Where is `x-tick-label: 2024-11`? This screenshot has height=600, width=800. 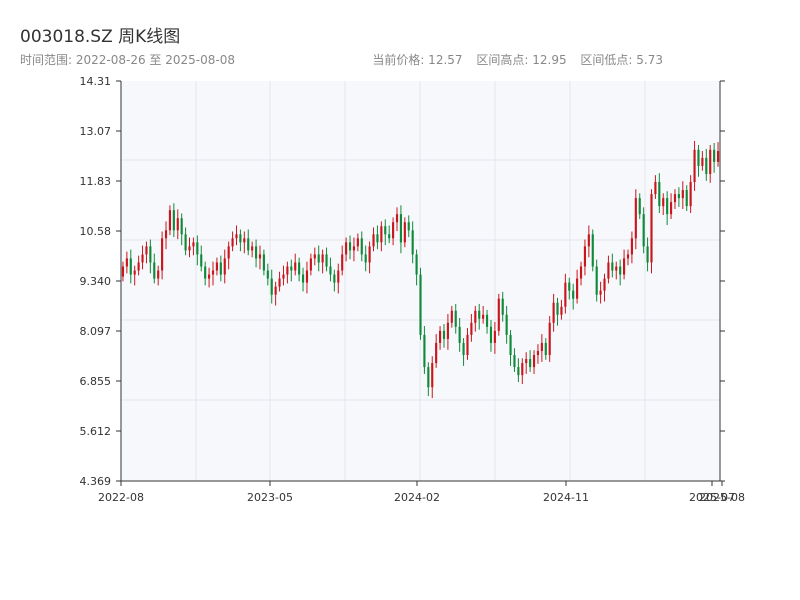 x-tick-label: 2024-11 is located at coordinates (566, 497).